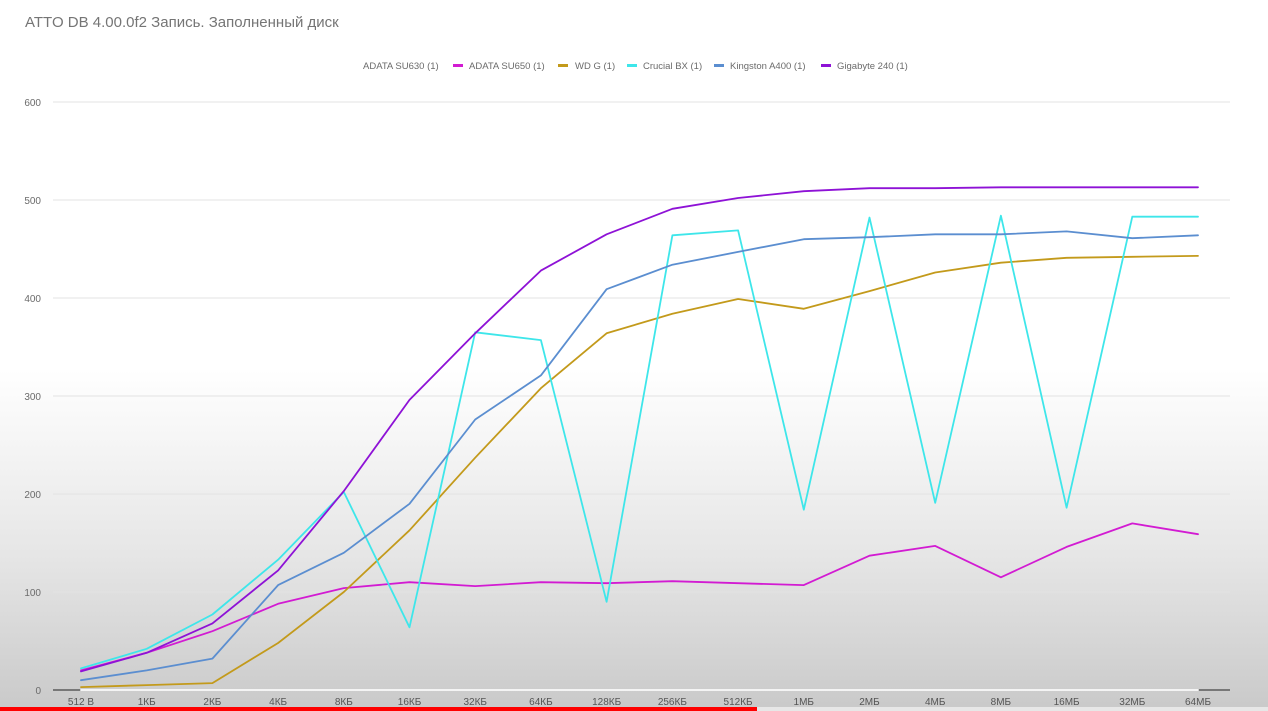  I want to click on x-tick-label: 2МБ, so click(869, 702).